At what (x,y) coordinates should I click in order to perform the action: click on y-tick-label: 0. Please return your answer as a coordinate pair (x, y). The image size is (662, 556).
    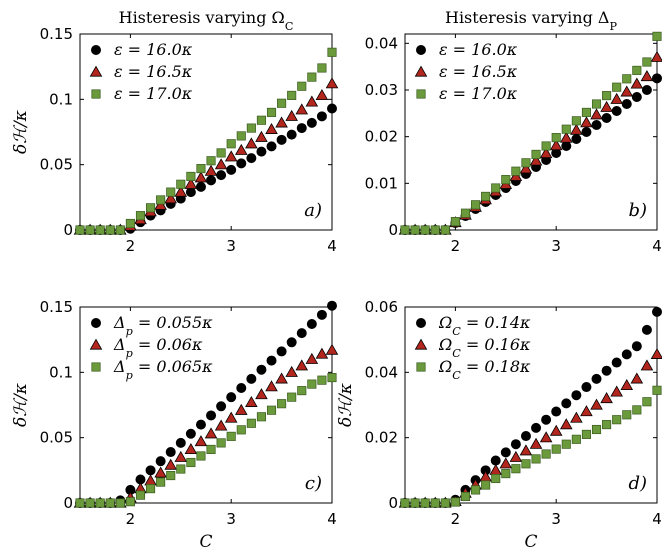
    Looking at the image, I should click on (393, 503).